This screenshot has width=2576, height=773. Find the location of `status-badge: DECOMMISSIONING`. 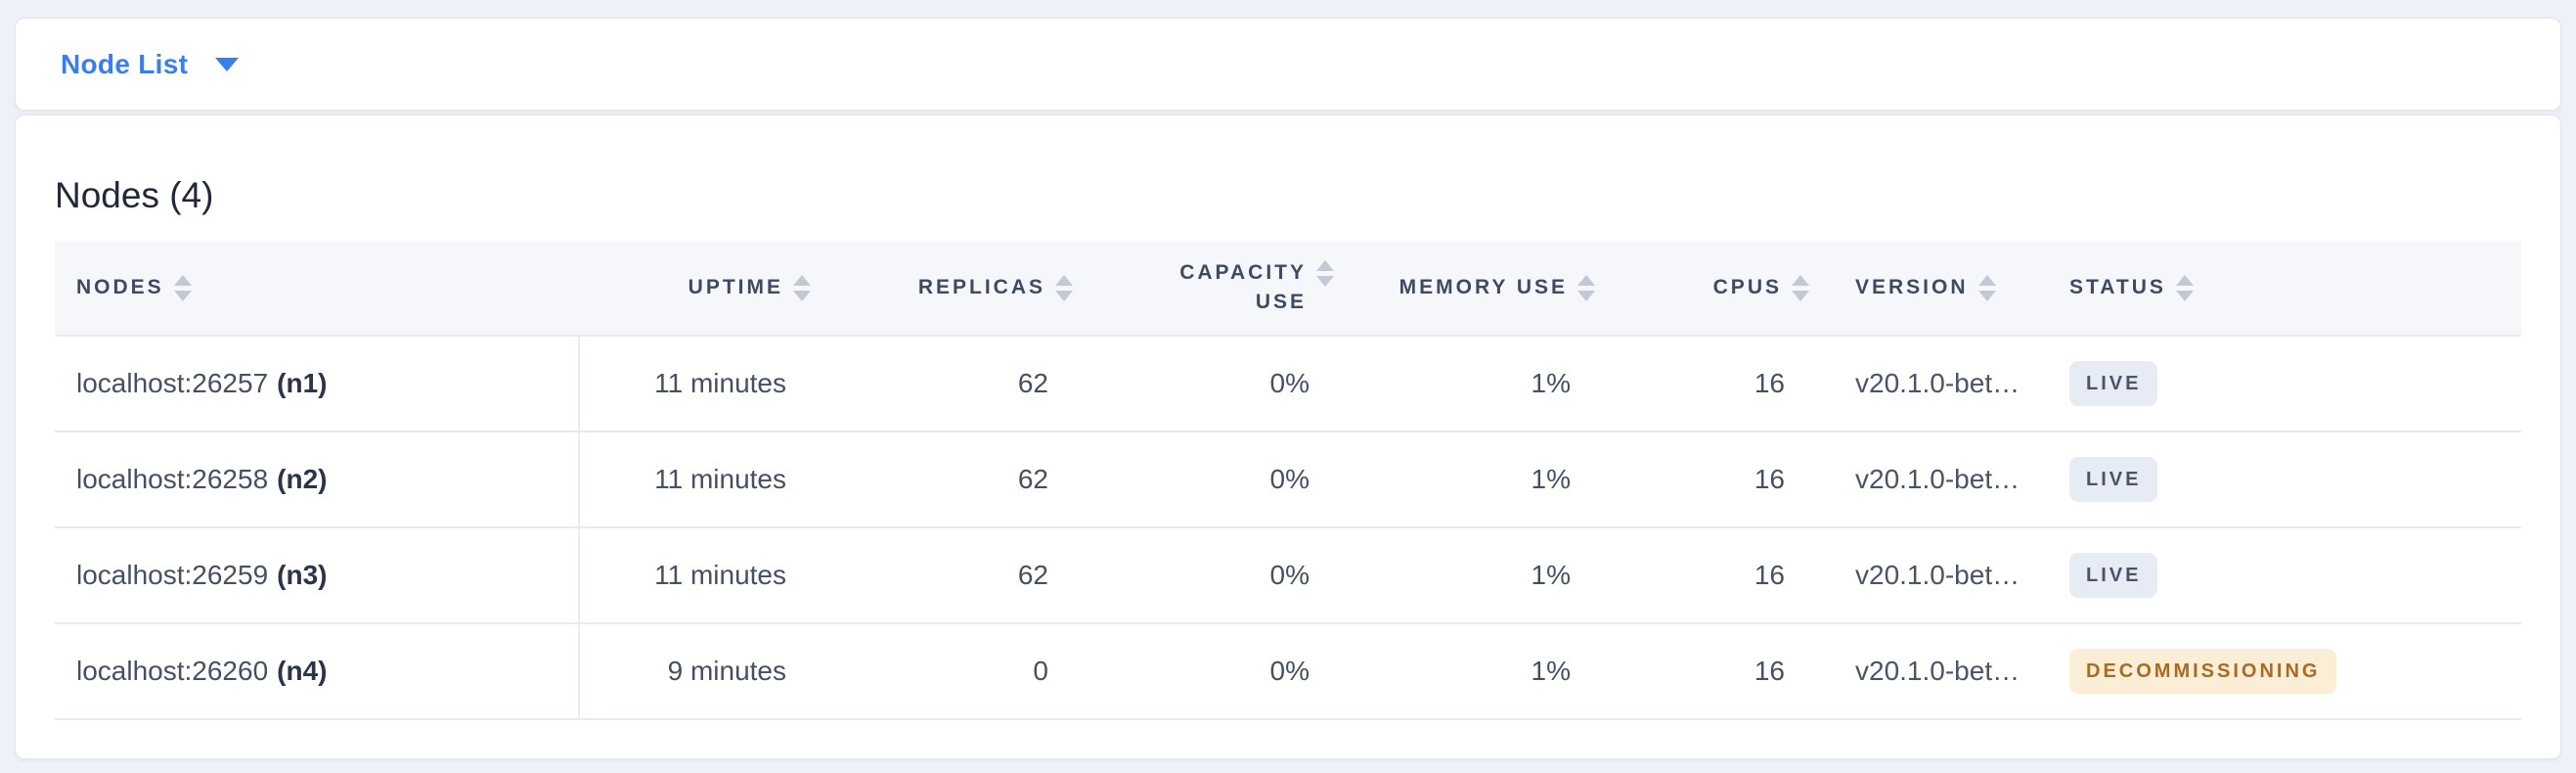

status-badge: DECOMMISSIONING is located at coordinates (2203, 671).